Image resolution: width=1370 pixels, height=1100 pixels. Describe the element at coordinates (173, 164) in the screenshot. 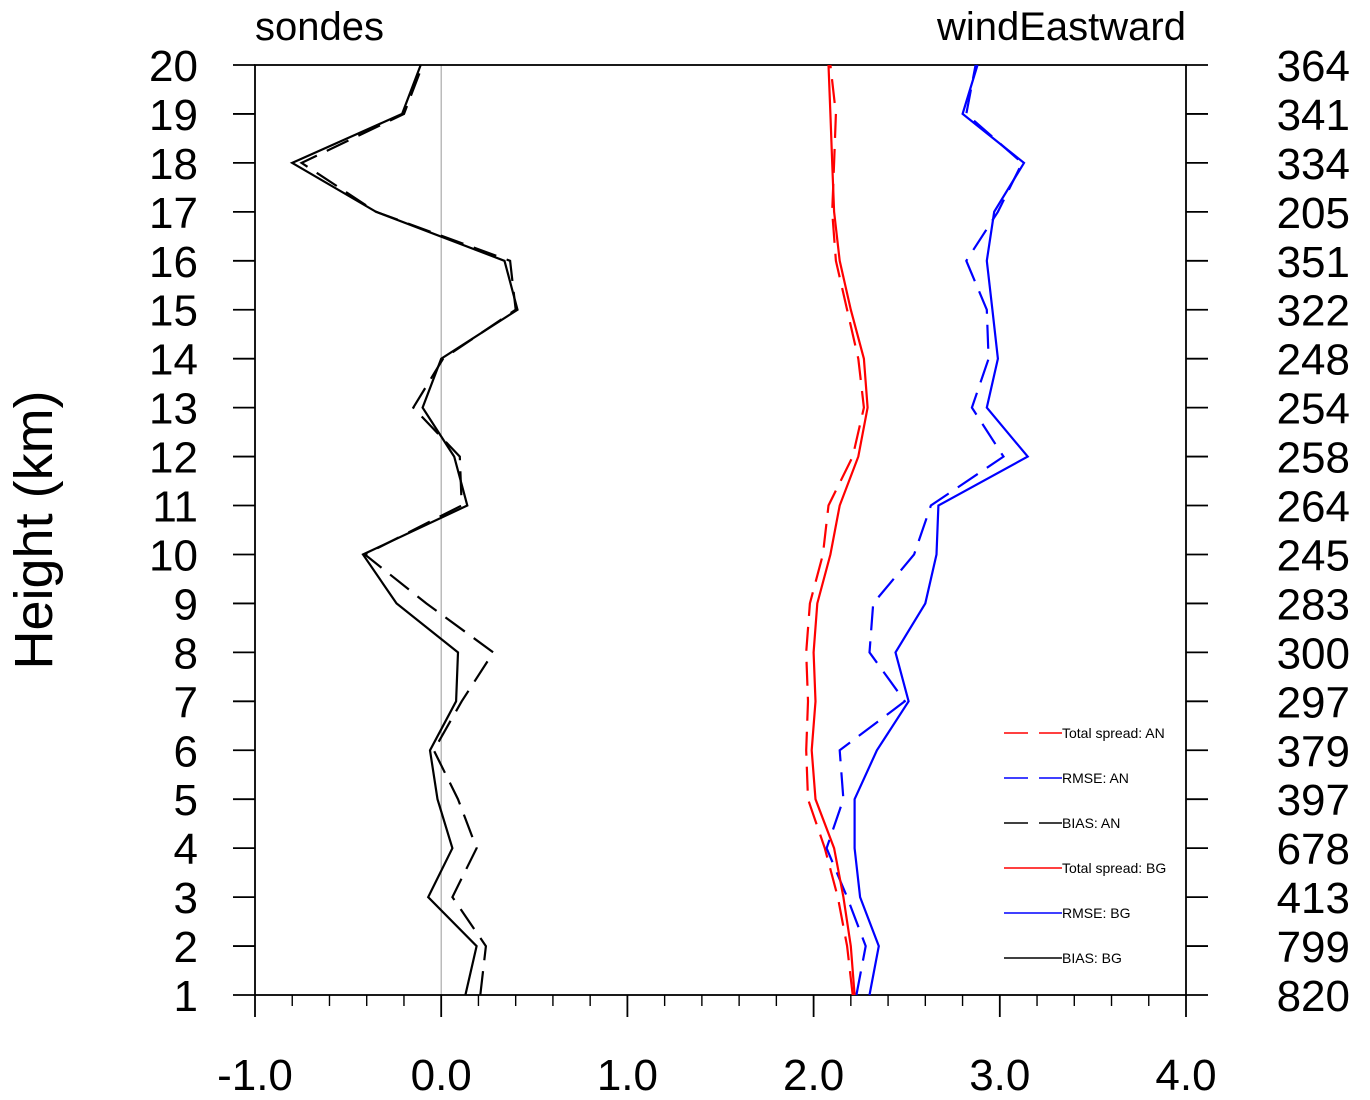

I see `y-tick-label: 18` at that location.